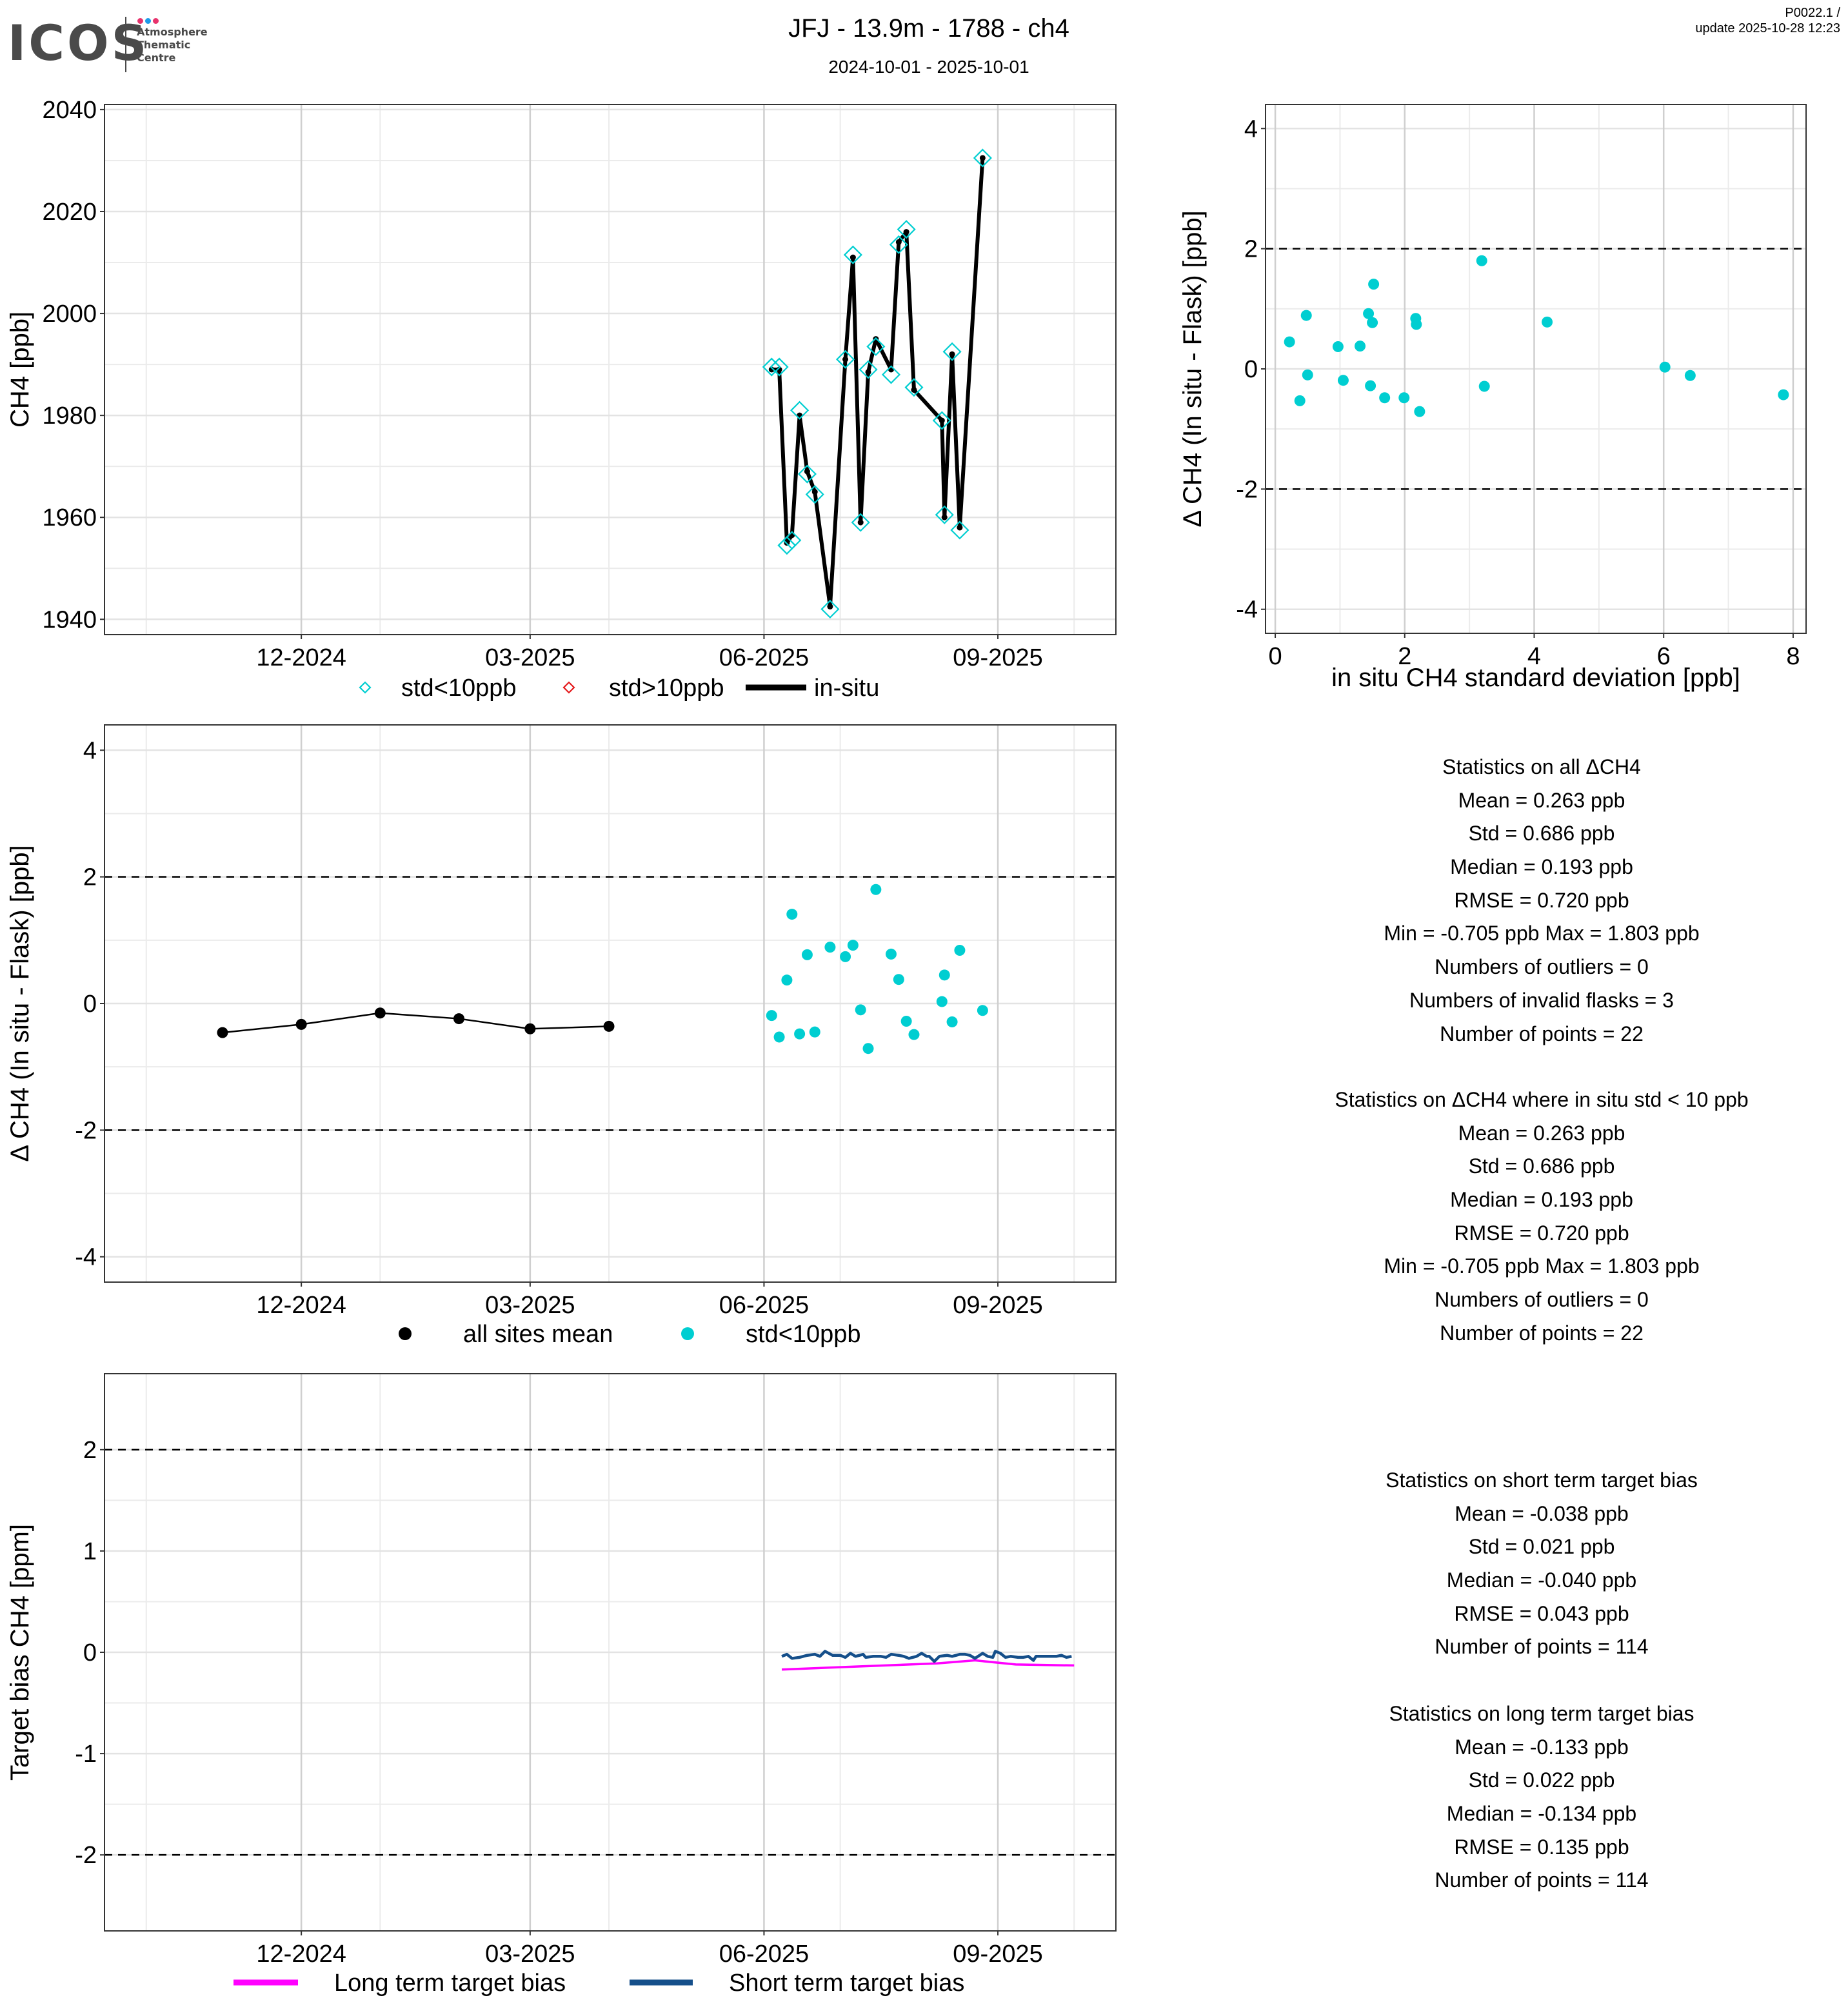  Describe the element at coordinates (69, 517) in the screenshot. I see `y-tick-label: 1960` at that location.